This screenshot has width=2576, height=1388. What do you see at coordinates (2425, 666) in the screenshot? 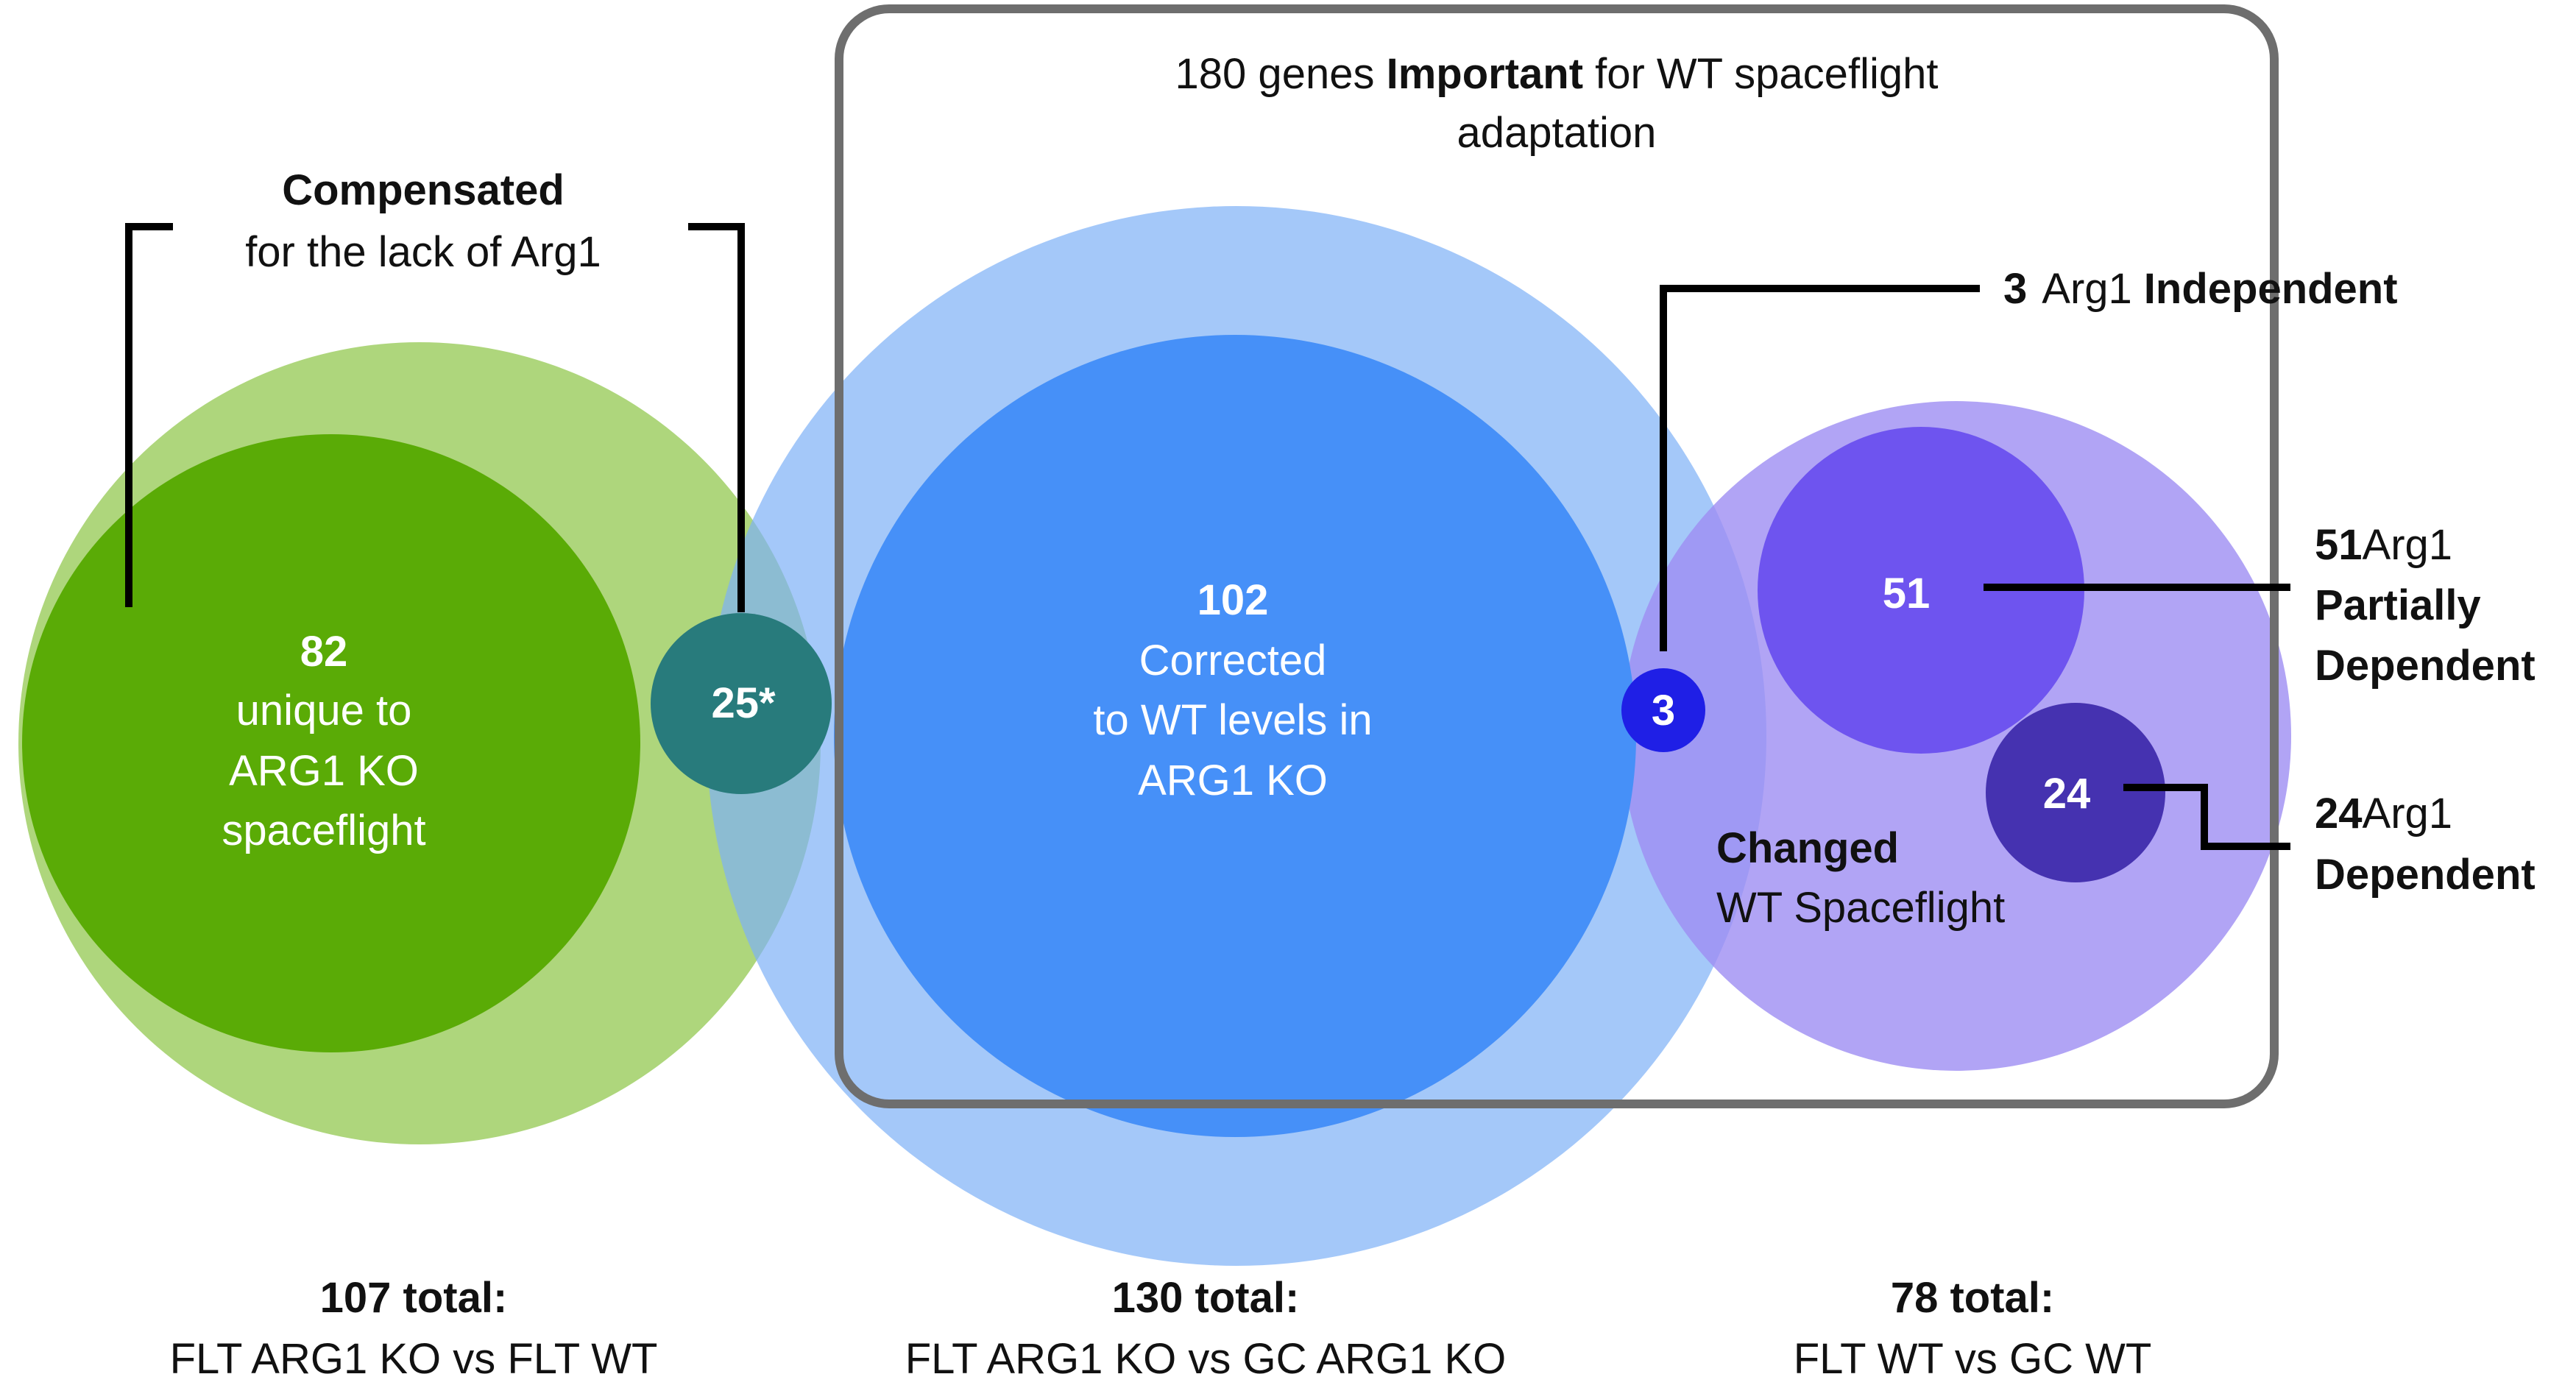
I see `partial-callout-line3: Dependent` at bounding box center [2425, 666].